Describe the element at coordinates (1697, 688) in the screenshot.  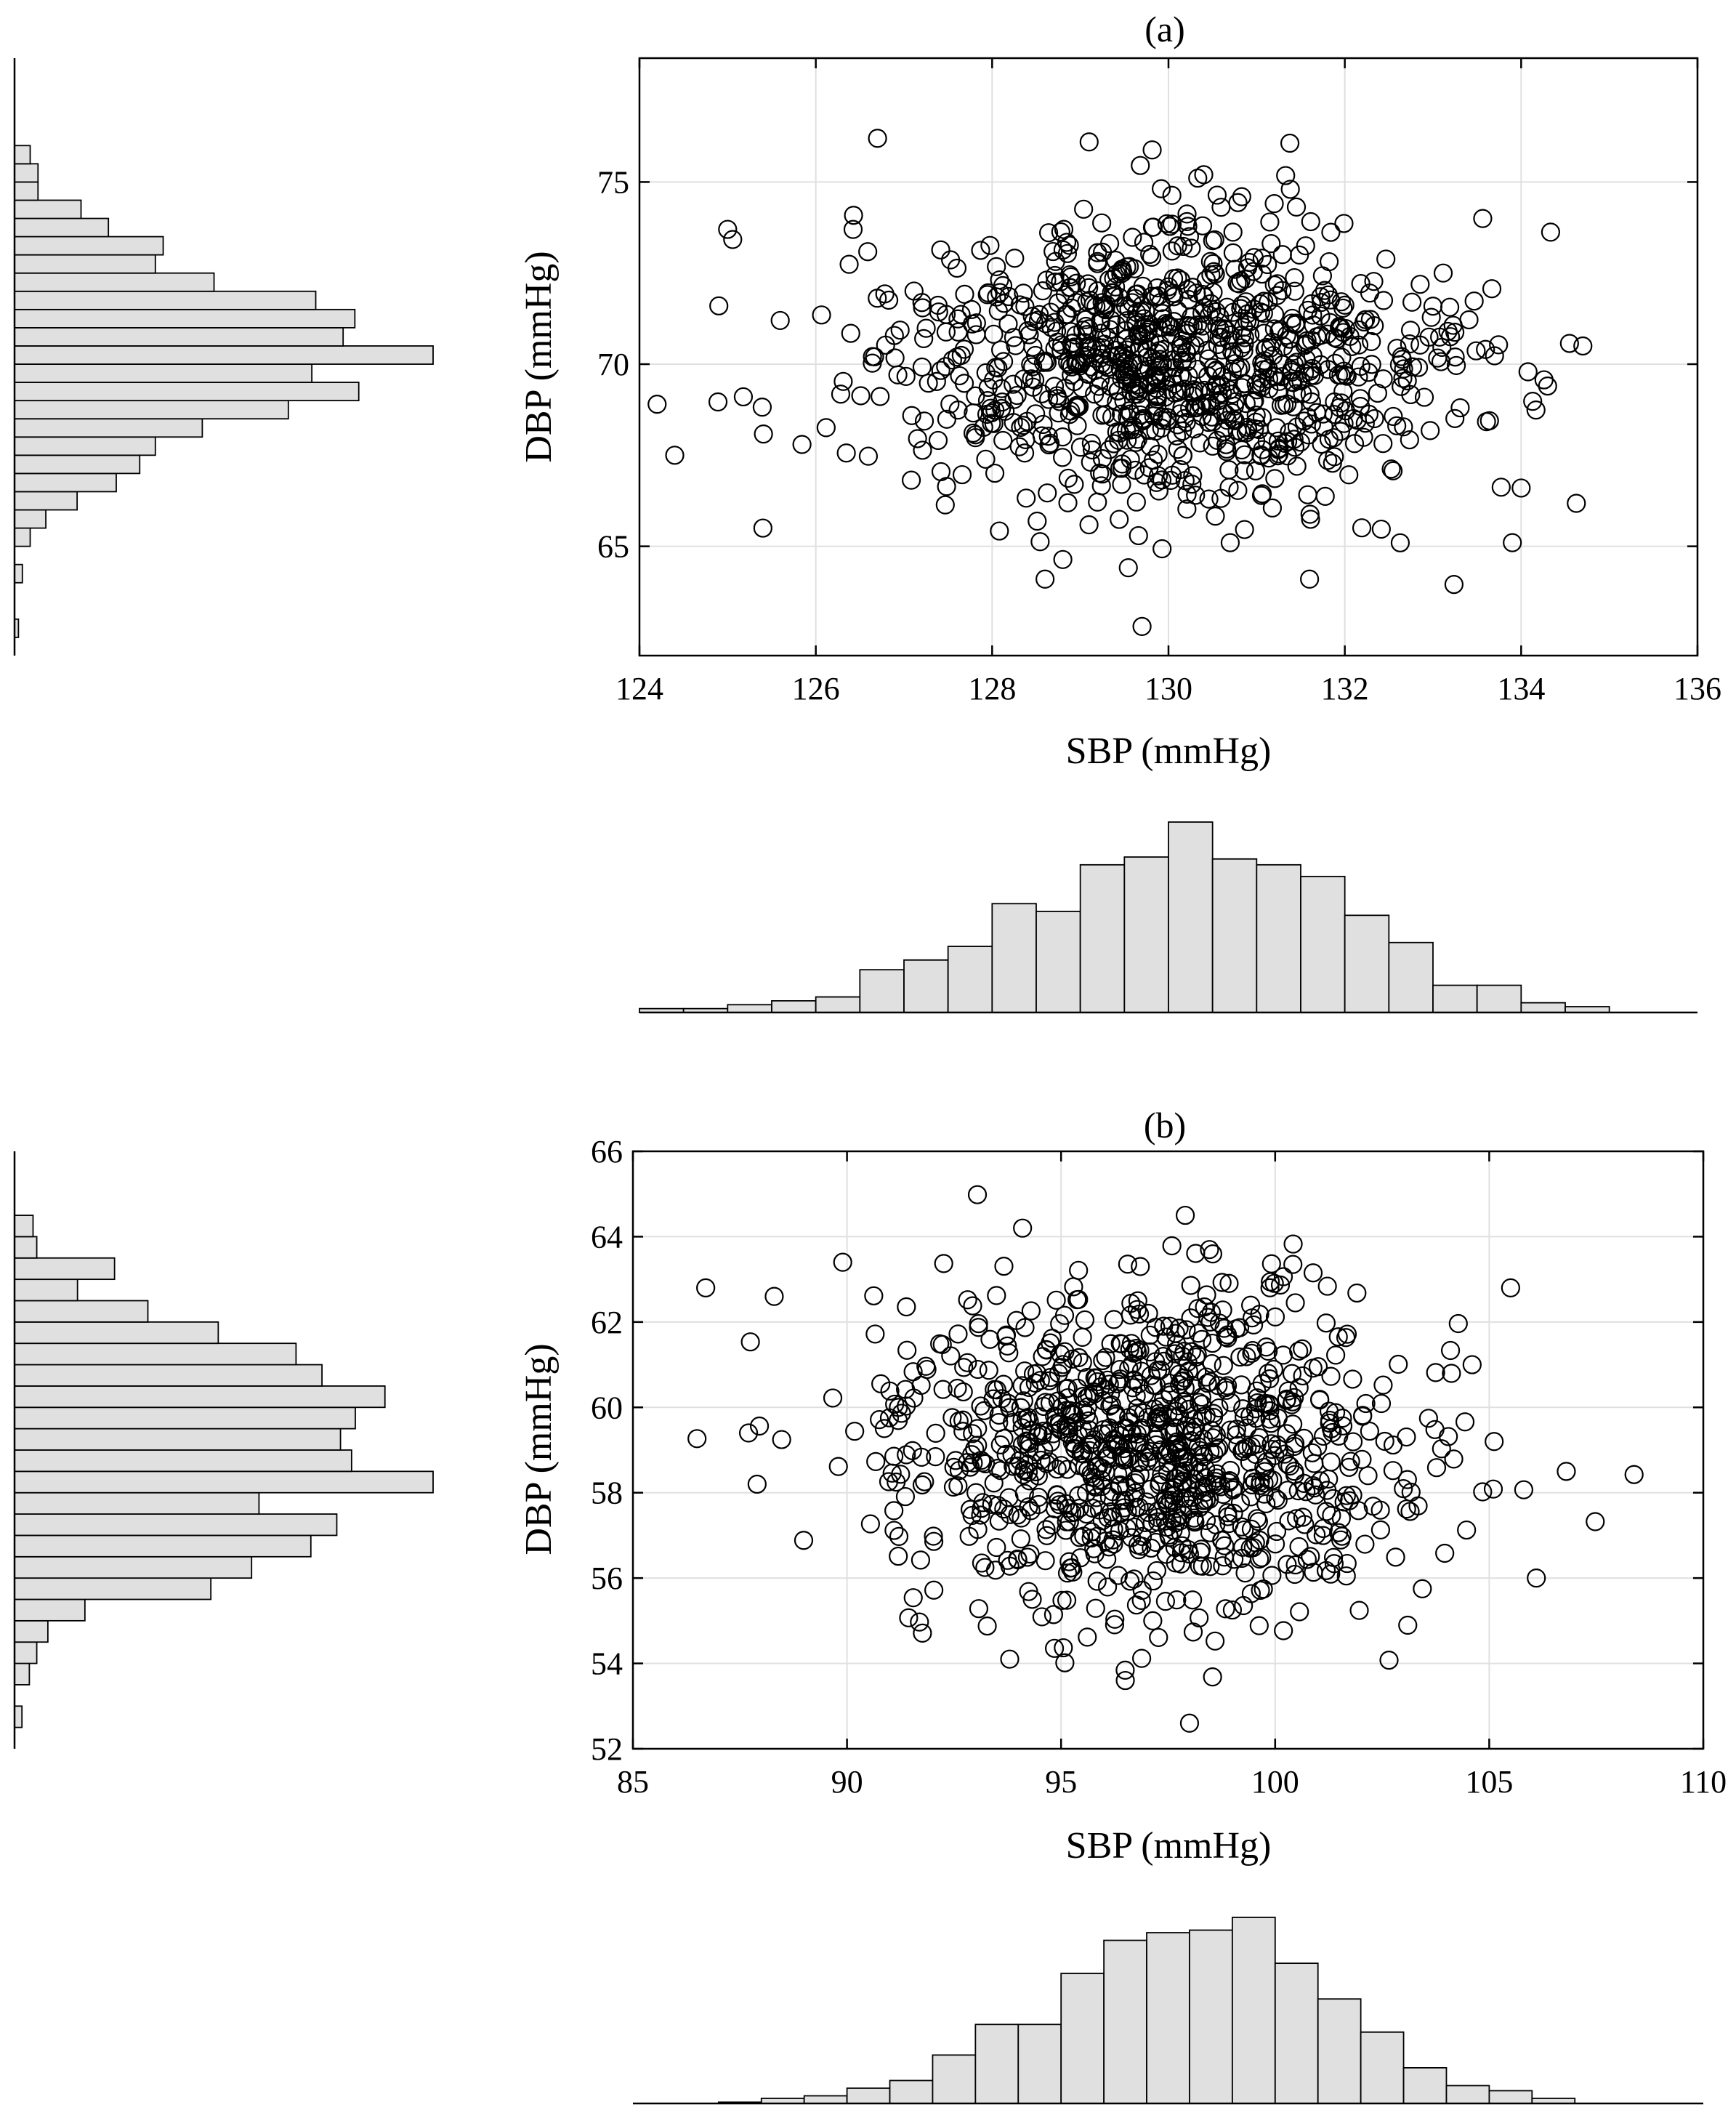
I see `a-x-tick-label: 136` at that location.